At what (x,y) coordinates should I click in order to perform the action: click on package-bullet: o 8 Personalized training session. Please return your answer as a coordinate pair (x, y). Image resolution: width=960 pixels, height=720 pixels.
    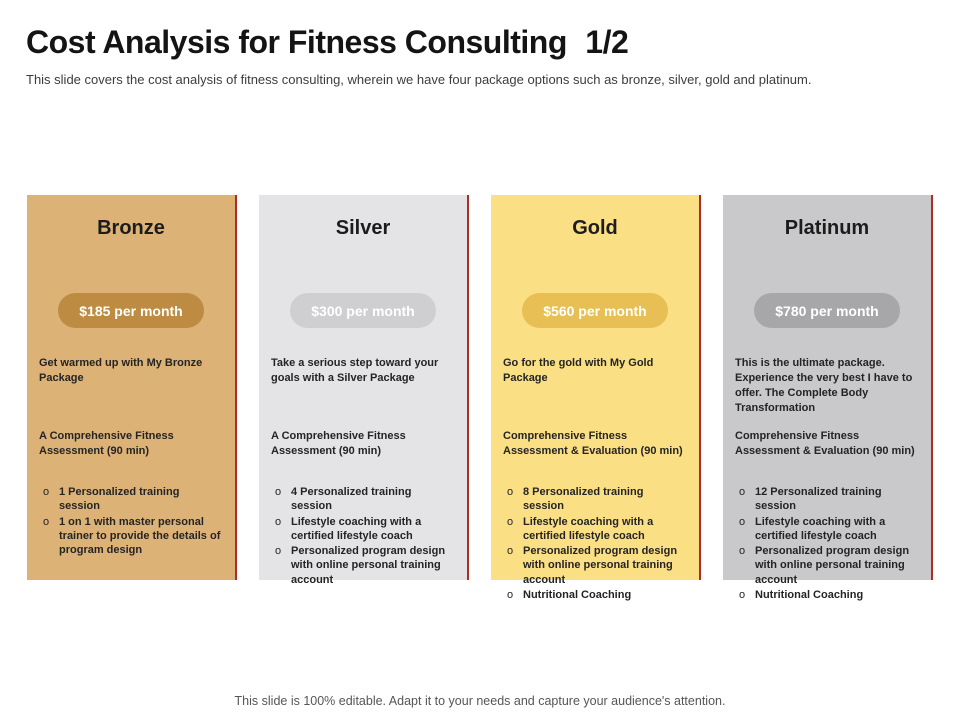
    Looking at the image, I should click on (597, 499).